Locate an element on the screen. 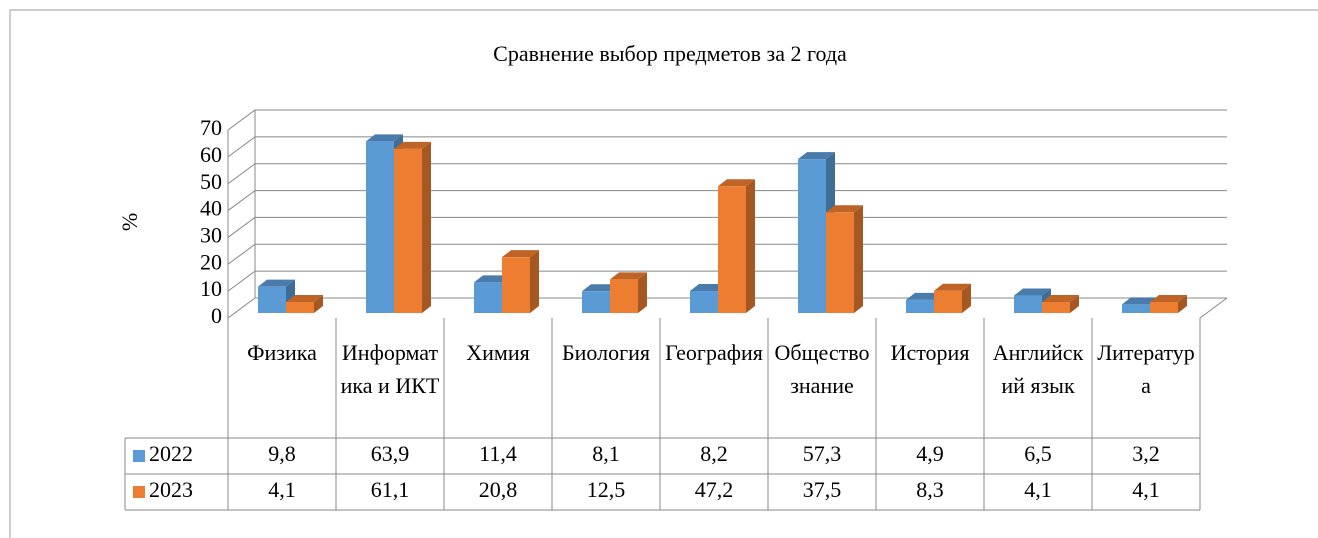  category-label: Литератур а is located at coordinates (1146, 369).